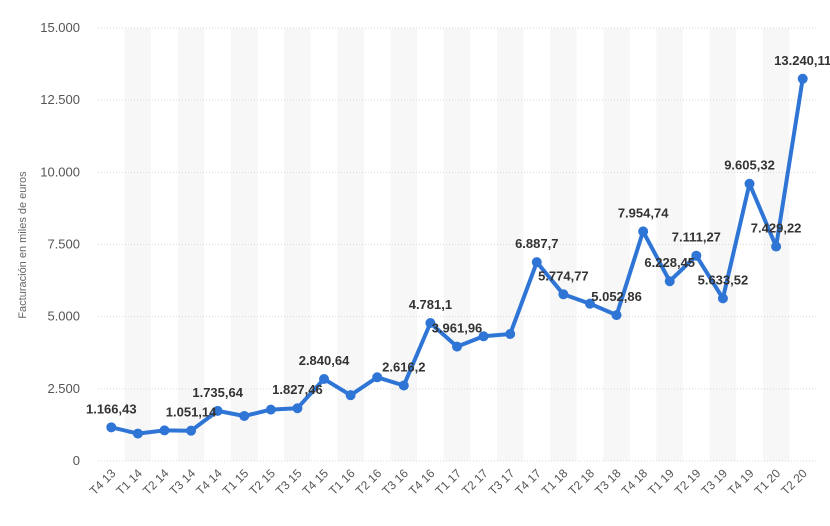  What do you see at coordinates (422, 482) in the screenshot?
I see `x-tick-label: T4 16` at bounding box center [422, 482].